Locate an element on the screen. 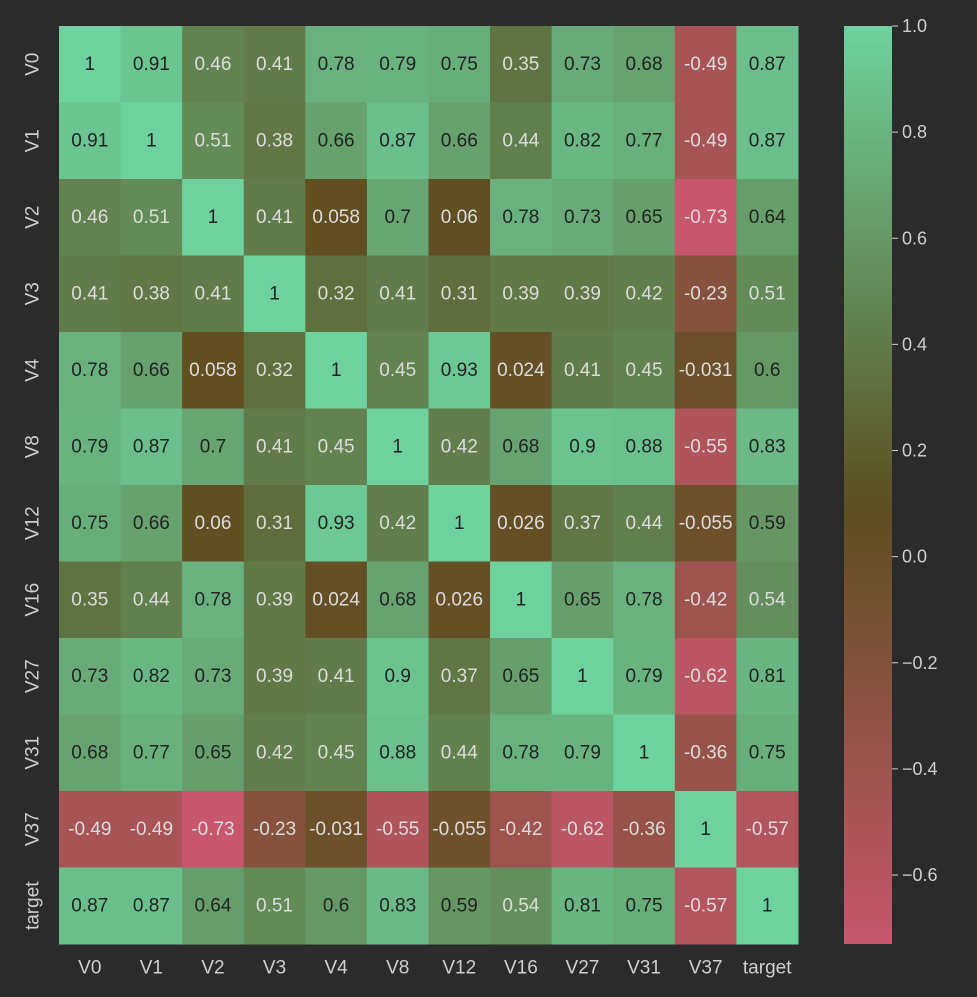 Image resolution: width=977 pixels, height=997 pixels. heatmap-cell-V8-target is located at coordinates (767, 447).